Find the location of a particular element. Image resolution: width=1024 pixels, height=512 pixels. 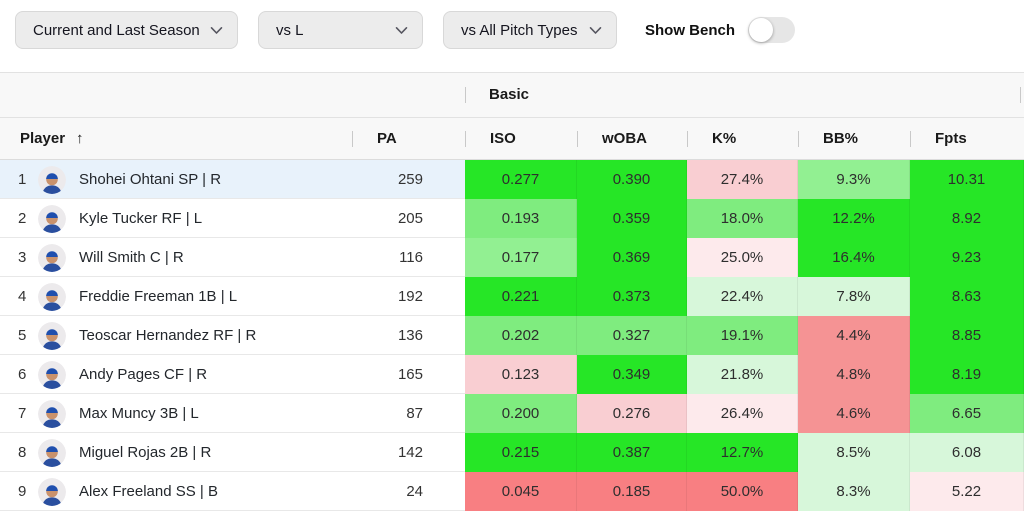

column-header-player: Player ↑ is located at coordinates (176, 138).